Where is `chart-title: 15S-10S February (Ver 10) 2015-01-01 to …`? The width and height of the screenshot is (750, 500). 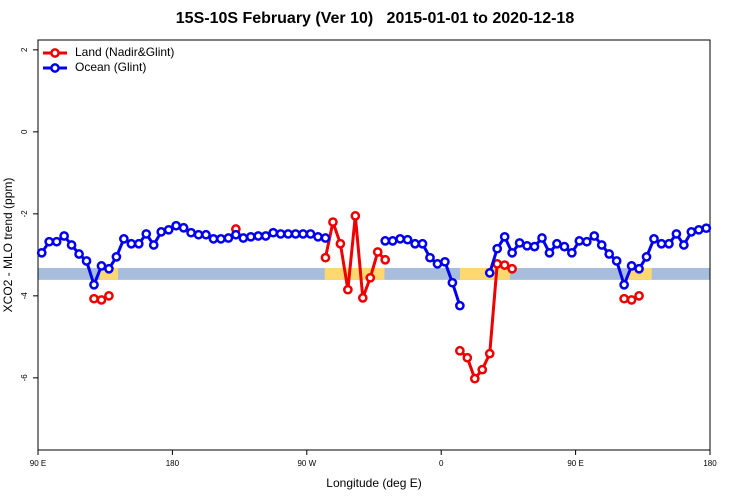 chart-title: 15S-10S February (Ver 10) 2015-01-01 to … is located at coordinates (375, 18).